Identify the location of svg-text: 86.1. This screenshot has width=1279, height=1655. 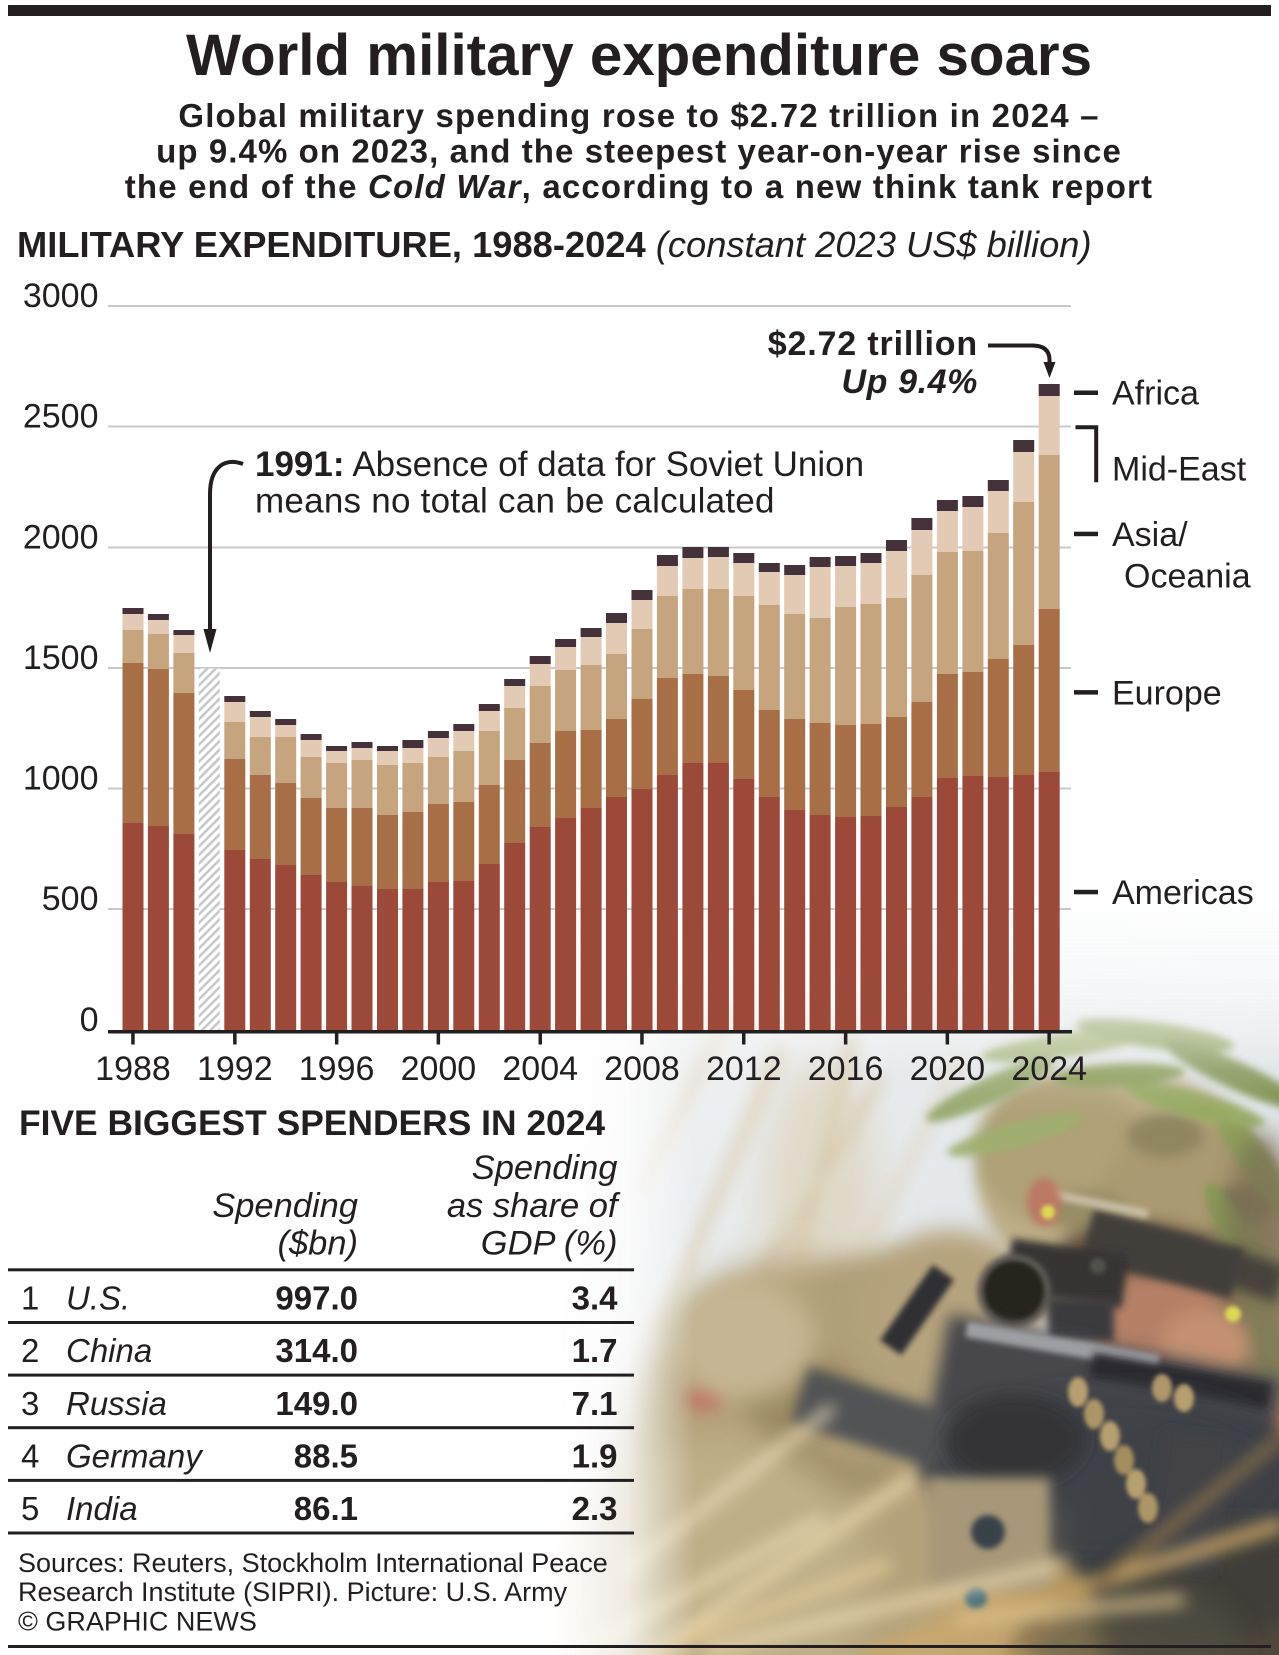
(326, 1508).